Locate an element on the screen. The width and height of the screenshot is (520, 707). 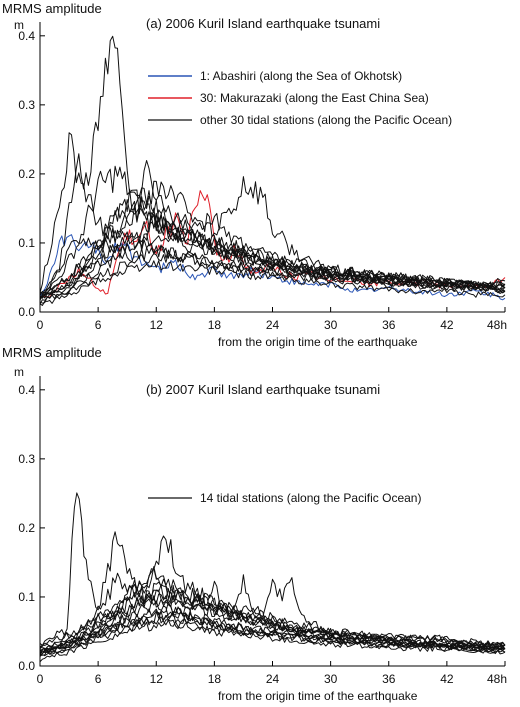
a-xtick-label: 42 is located at coordinates (447, 325).